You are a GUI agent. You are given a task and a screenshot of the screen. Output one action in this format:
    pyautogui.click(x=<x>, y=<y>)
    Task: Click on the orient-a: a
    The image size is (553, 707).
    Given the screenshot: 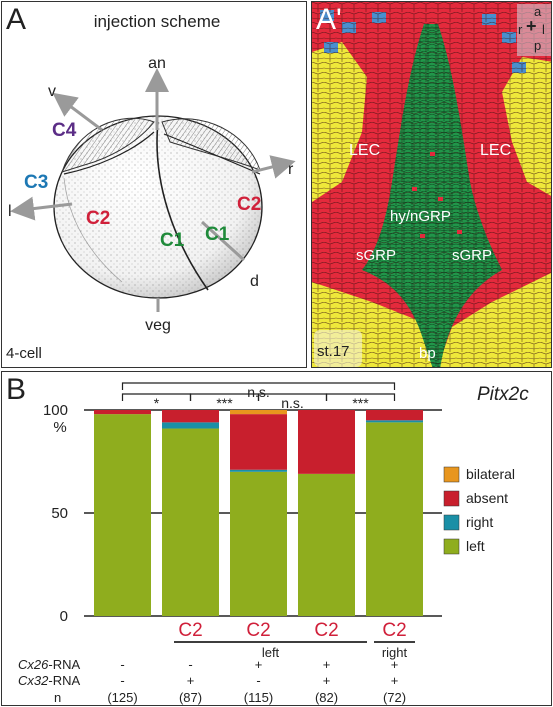 What is the action you would take?
    pyautogui.click(x=538, y=11)
    